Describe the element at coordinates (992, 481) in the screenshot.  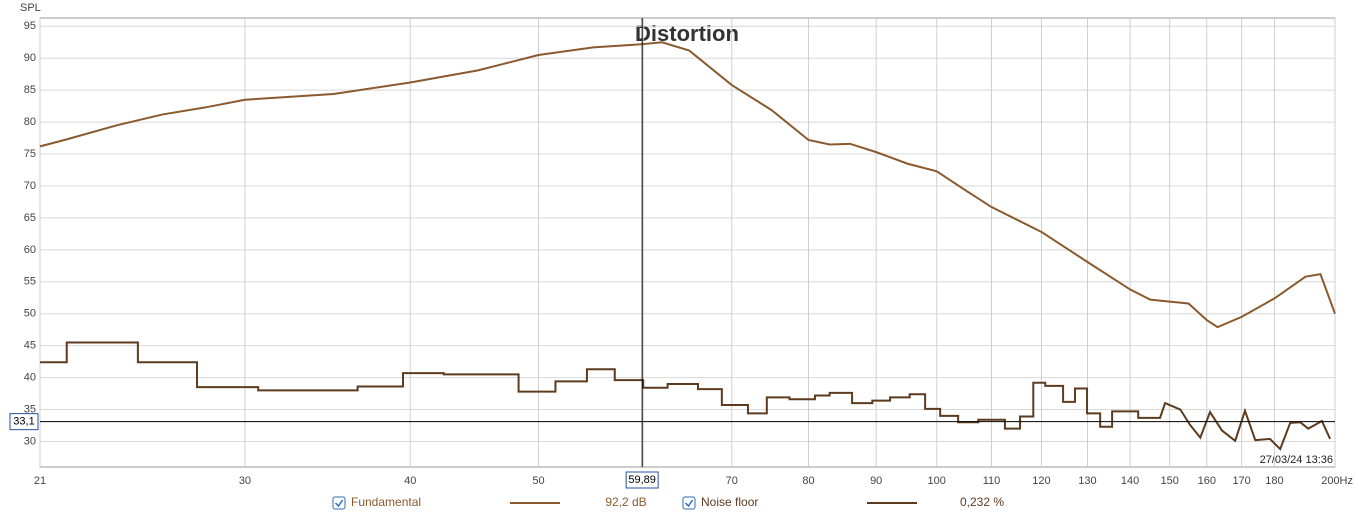
I see `x-tick-label: 110` at that location.